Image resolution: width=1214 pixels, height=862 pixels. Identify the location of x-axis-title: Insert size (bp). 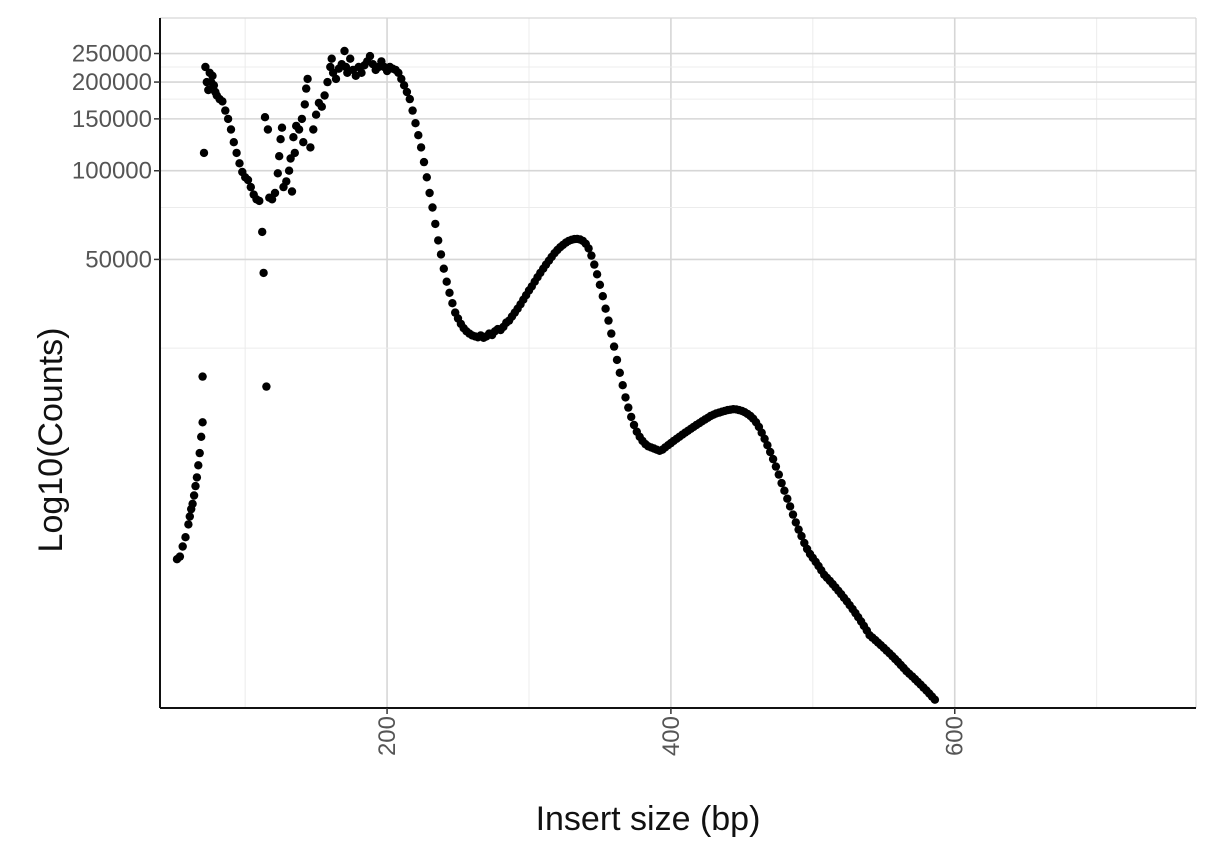
(648, 819).